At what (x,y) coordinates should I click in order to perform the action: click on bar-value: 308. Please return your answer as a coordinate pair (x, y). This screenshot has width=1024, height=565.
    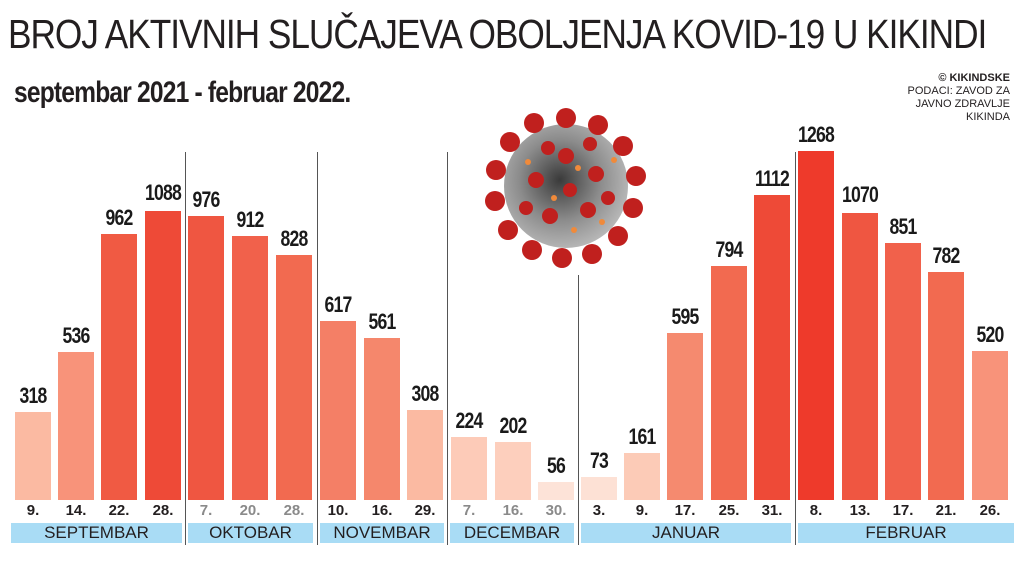
    Looking at the image, I should click on (425, 393).